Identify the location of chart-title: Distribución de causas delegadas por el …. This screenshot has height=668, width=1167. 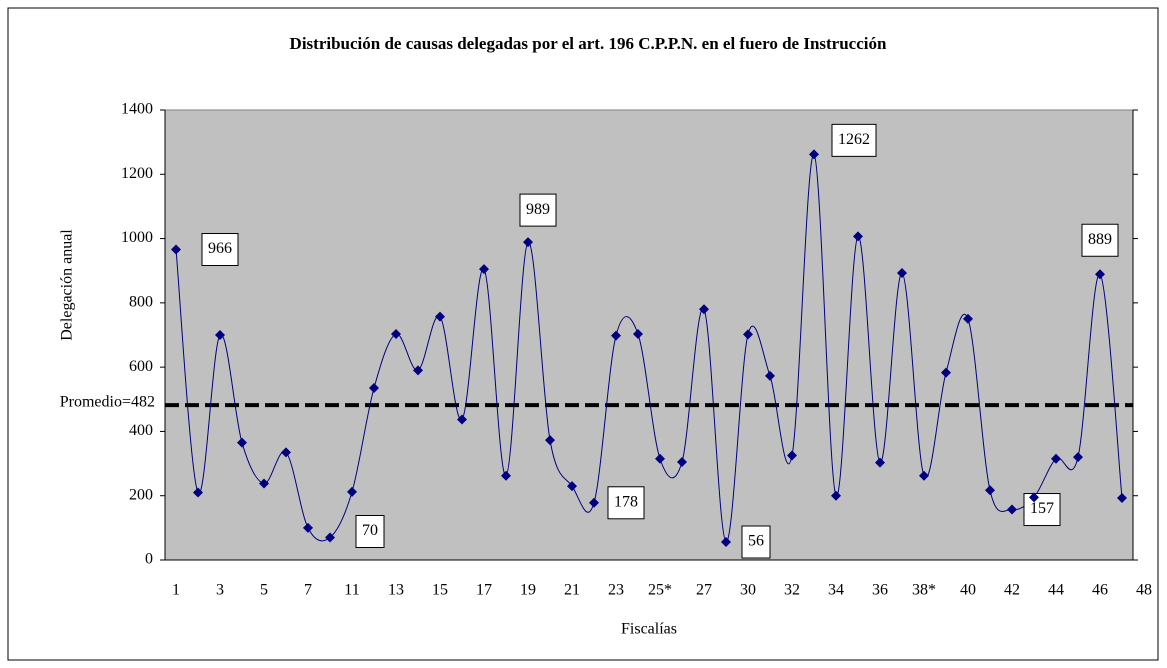
(588, 43).